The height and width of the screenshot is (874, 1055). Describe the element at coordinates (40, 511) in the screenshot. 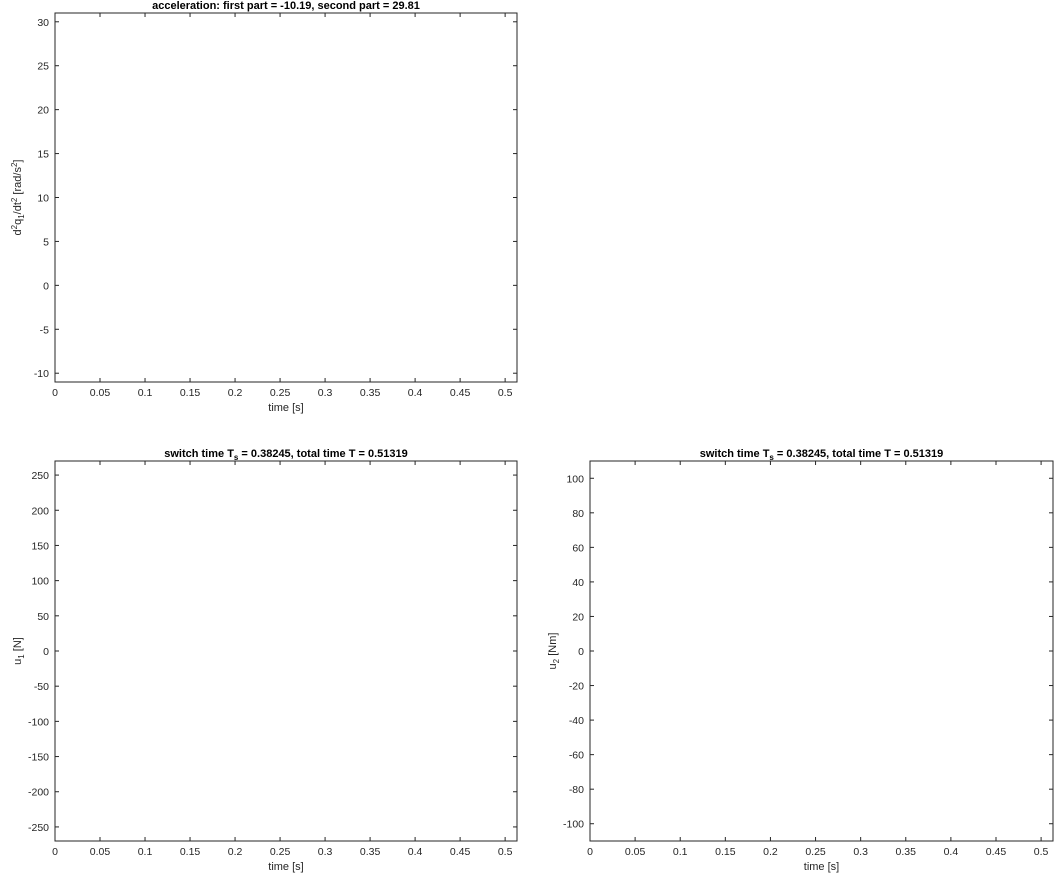

I see `y-tick-label: 200` at that location.